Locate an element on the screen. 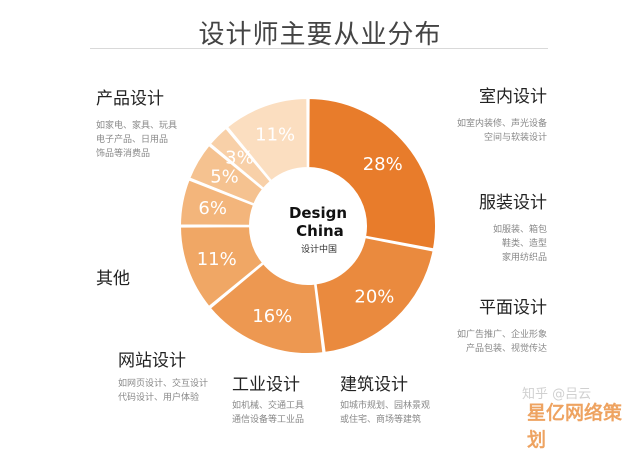 This screenshot has width=640, height=452. category-desc: 如机械、交通工具 通信设备等工业品 is located at coordinates (268, 413).